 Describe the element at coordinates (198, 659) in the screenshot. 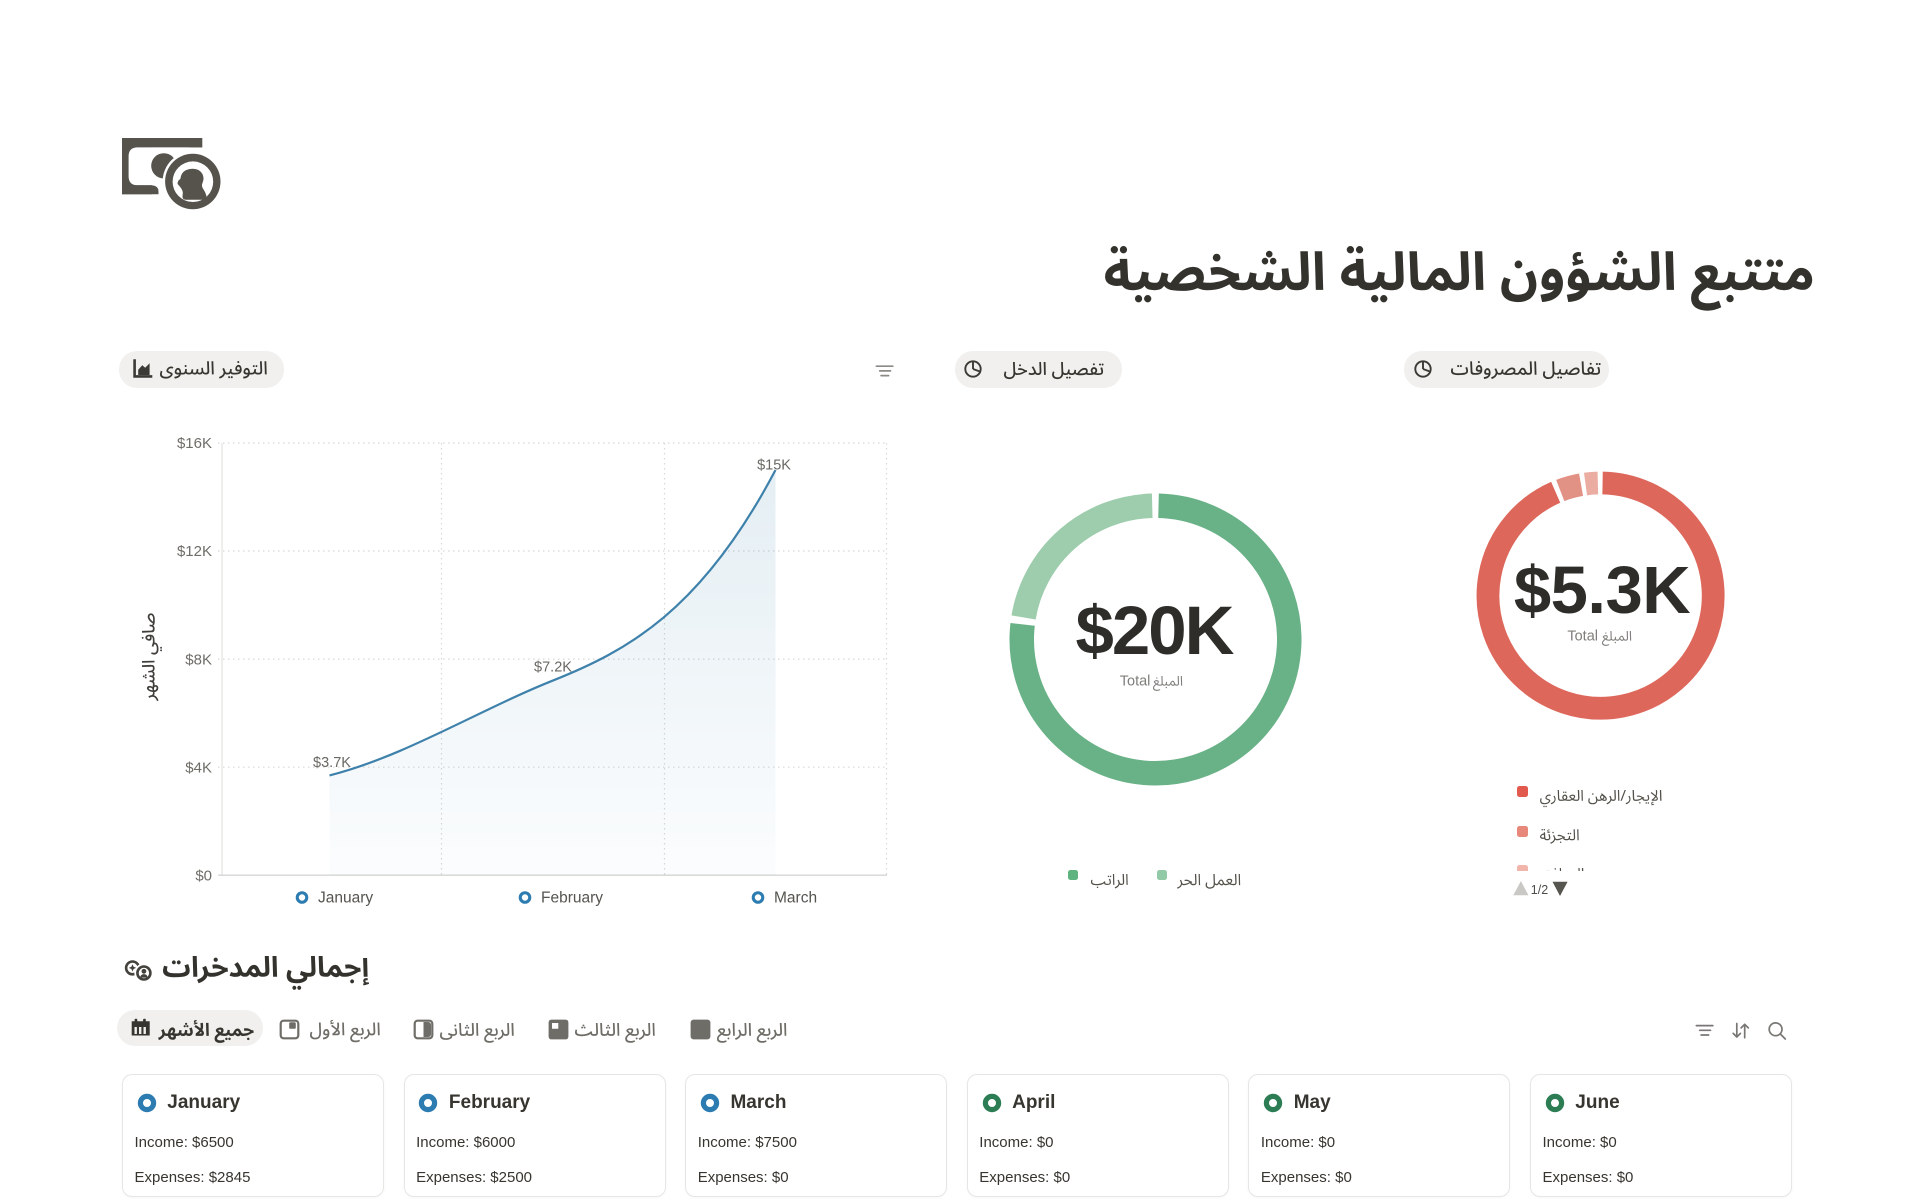

I see `svg-text: $8K` at that location.